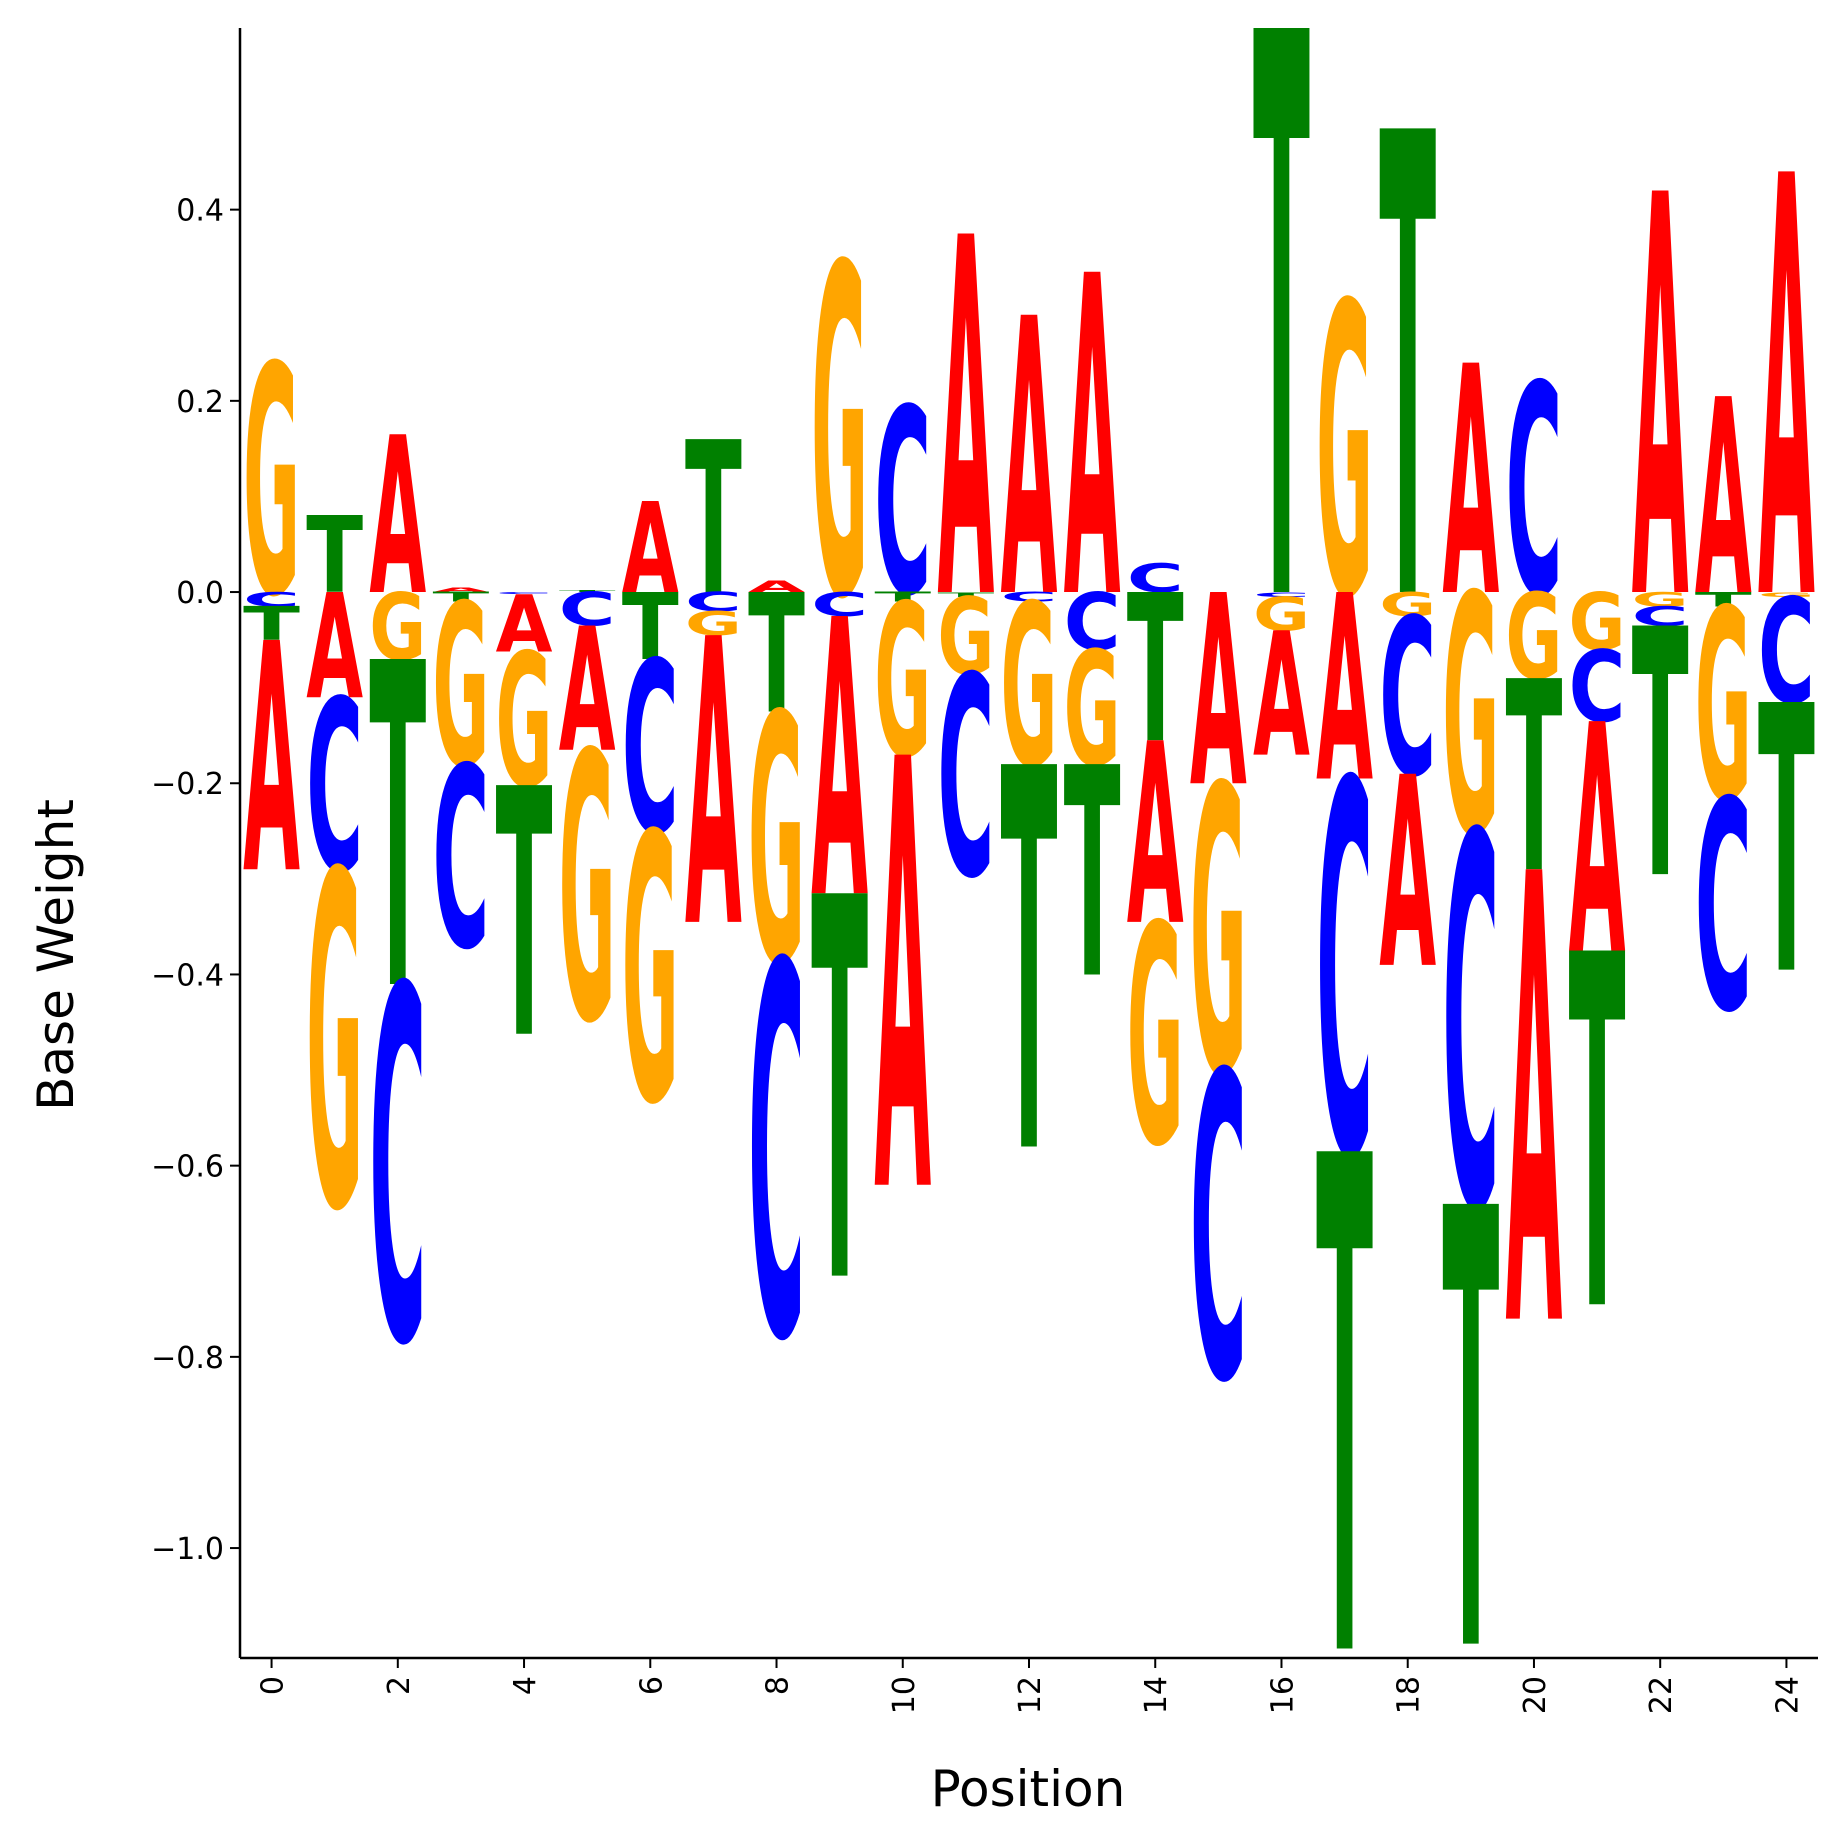 The image size is (1834, 1834). Describe the element at coordinates (271, 482) in the screenshot. I see `logo-letter-G-pos-0: G` at that location.